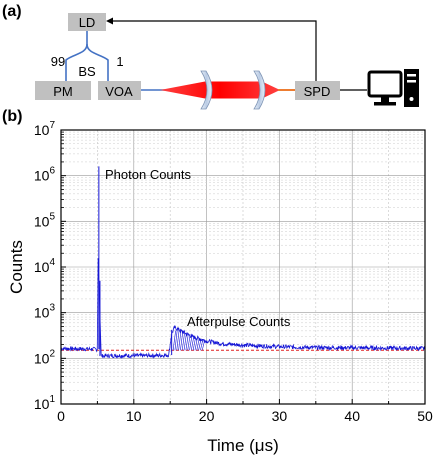 Image resolution: width=436 pixels, height=457 pixels. What do you see at coordinates (220, 90) in the screenshot?
I see `laser-beam` at bounding box center [220, 90].